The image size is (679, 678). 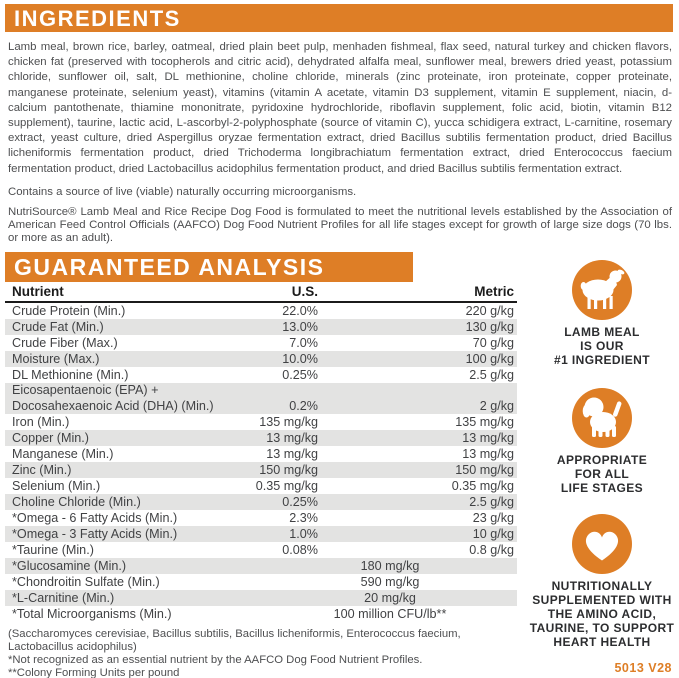 I want to click on table-row: Moisture (Max.) 10.0% 100 g/kg, so click(x=261, y=359).